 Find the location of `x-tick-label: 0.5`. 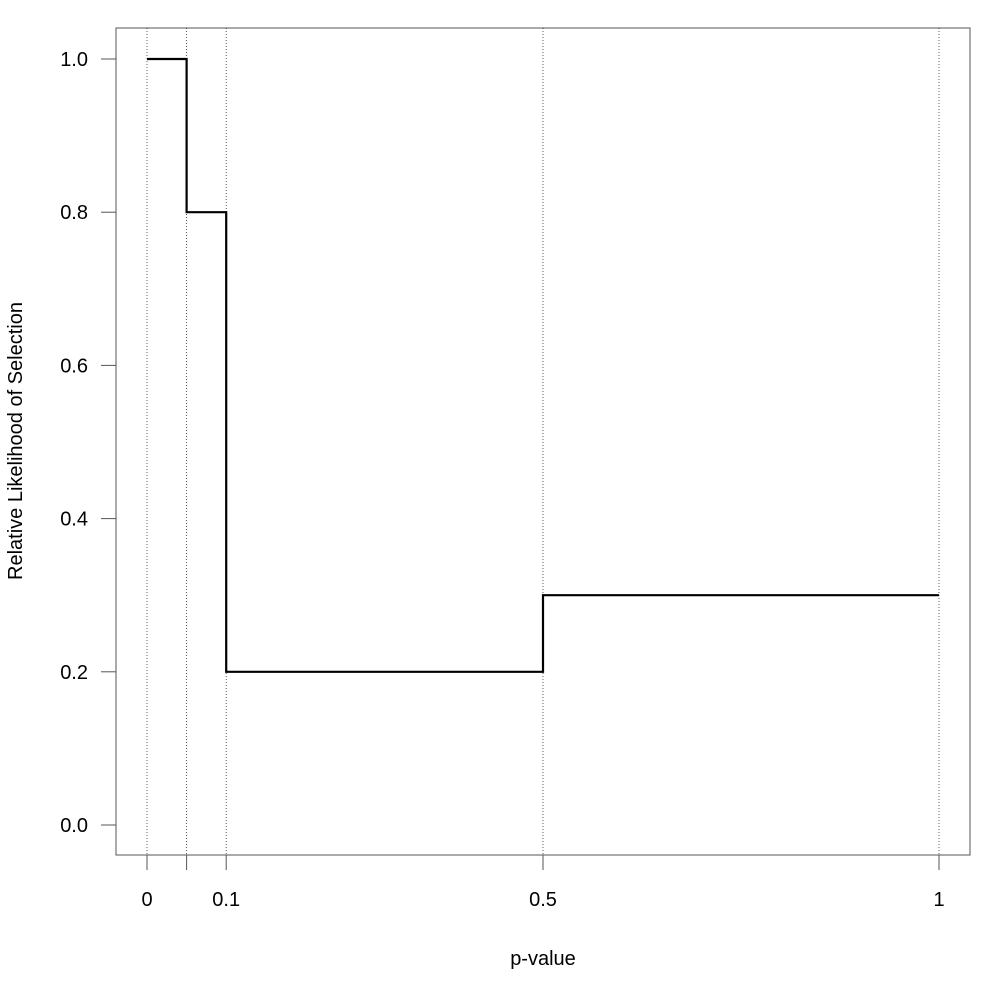

x-tick-label: 0.5 is located at coordinates (543, 900).